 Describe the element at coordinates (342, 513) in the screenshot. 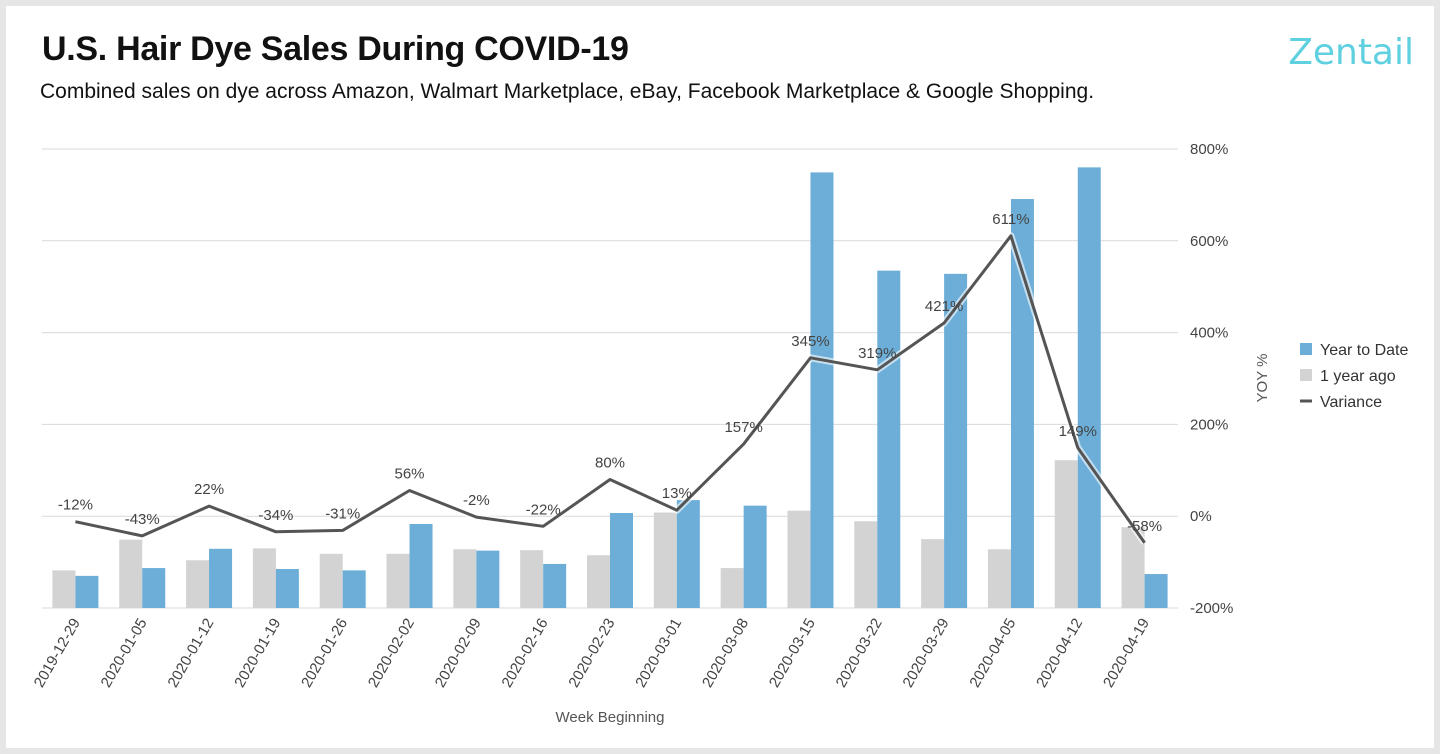

I see `variance-data-label: -31%` at that location.